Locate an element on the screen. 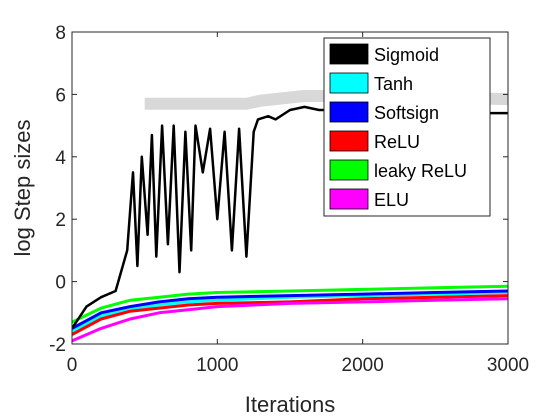 The height and width of the screenshot is (420, 560). x-axis-label: Iterations is located at coordinates (290, 404).